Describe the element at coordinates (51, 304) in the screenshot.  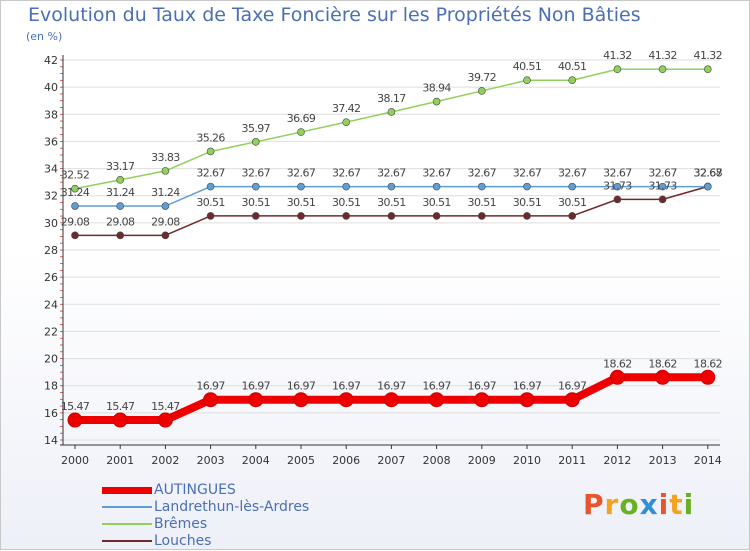
I see `y-tick-label: 24` at that location.